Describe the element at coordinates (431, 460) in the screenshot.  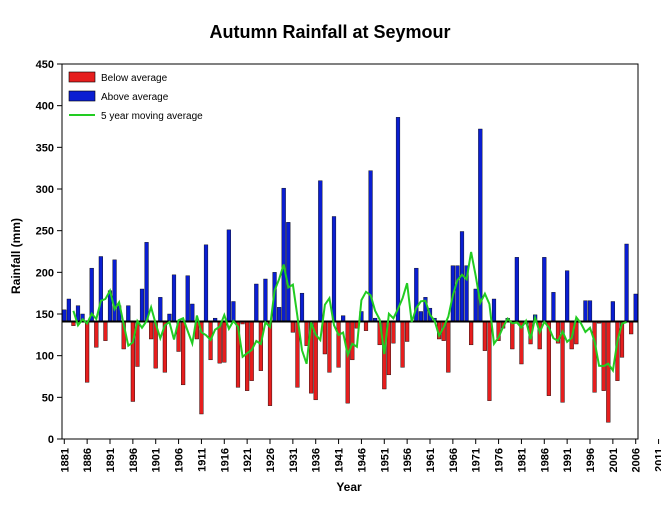
I see `x-tick-label: 1961` at that location.